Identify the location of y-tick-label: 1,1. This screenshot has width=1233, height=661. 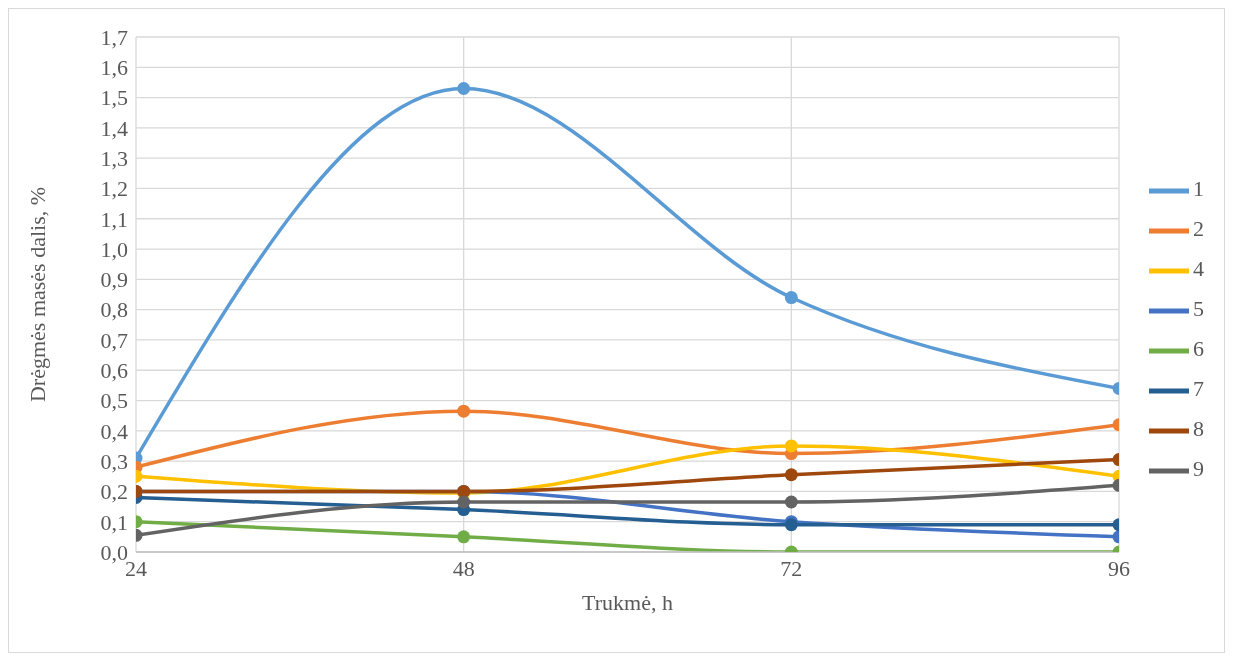
(114, 219).